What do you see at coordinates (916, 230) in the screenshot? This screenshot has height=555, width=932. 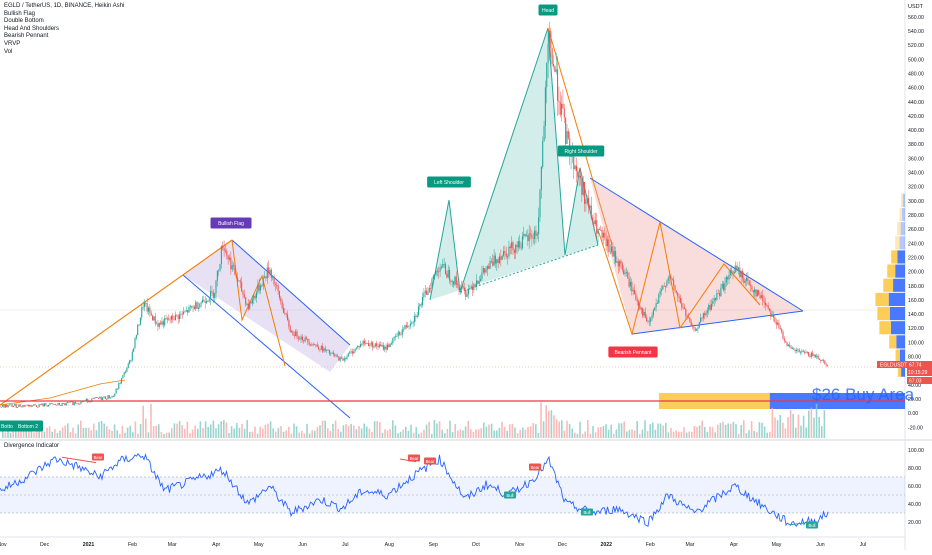 I see `price-tick-label: 260.00` at bounding box center [916, 230].